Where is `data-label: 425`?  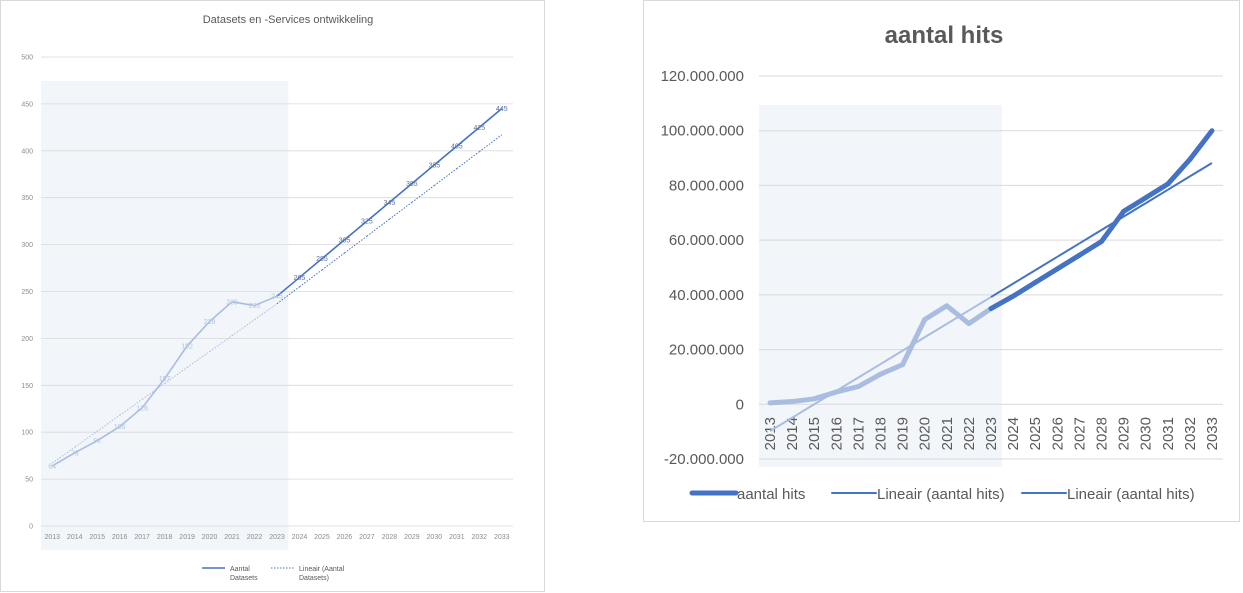
data-label: 425 is located at coordinates (479, 128).